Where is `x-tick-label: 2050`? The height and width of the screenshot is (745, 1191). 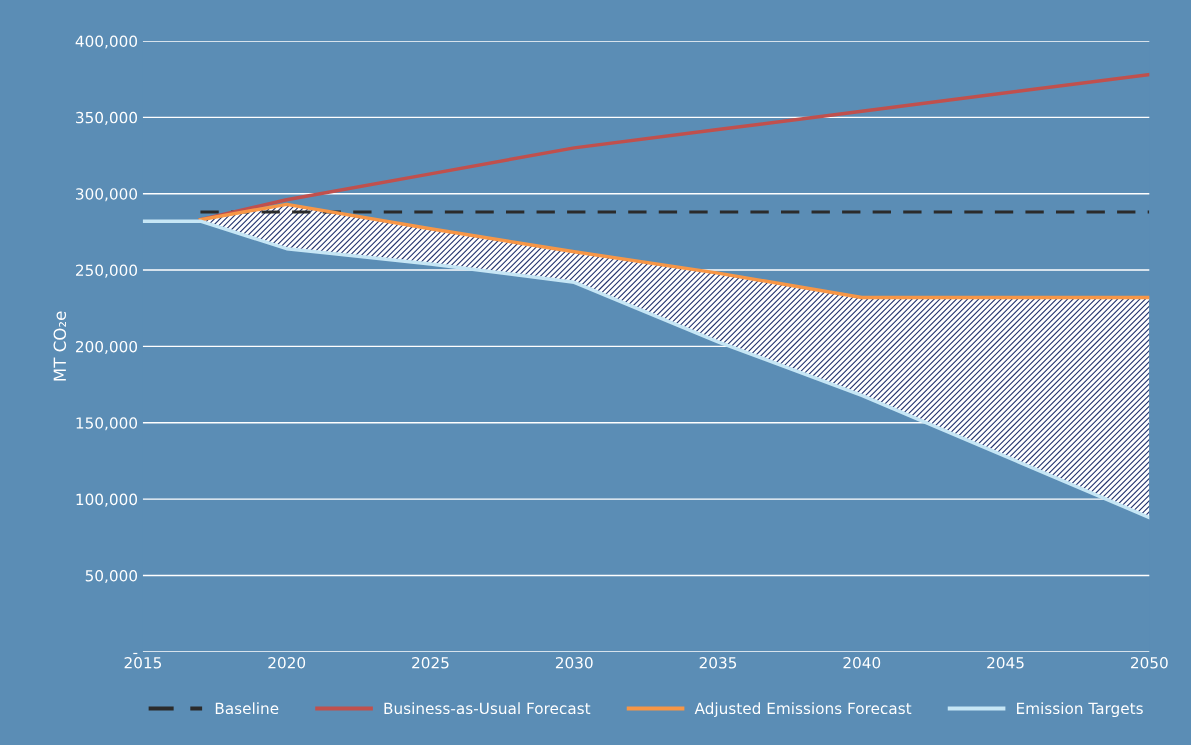 x-tick-label: 2050 is located at coordinates (1149, 663).